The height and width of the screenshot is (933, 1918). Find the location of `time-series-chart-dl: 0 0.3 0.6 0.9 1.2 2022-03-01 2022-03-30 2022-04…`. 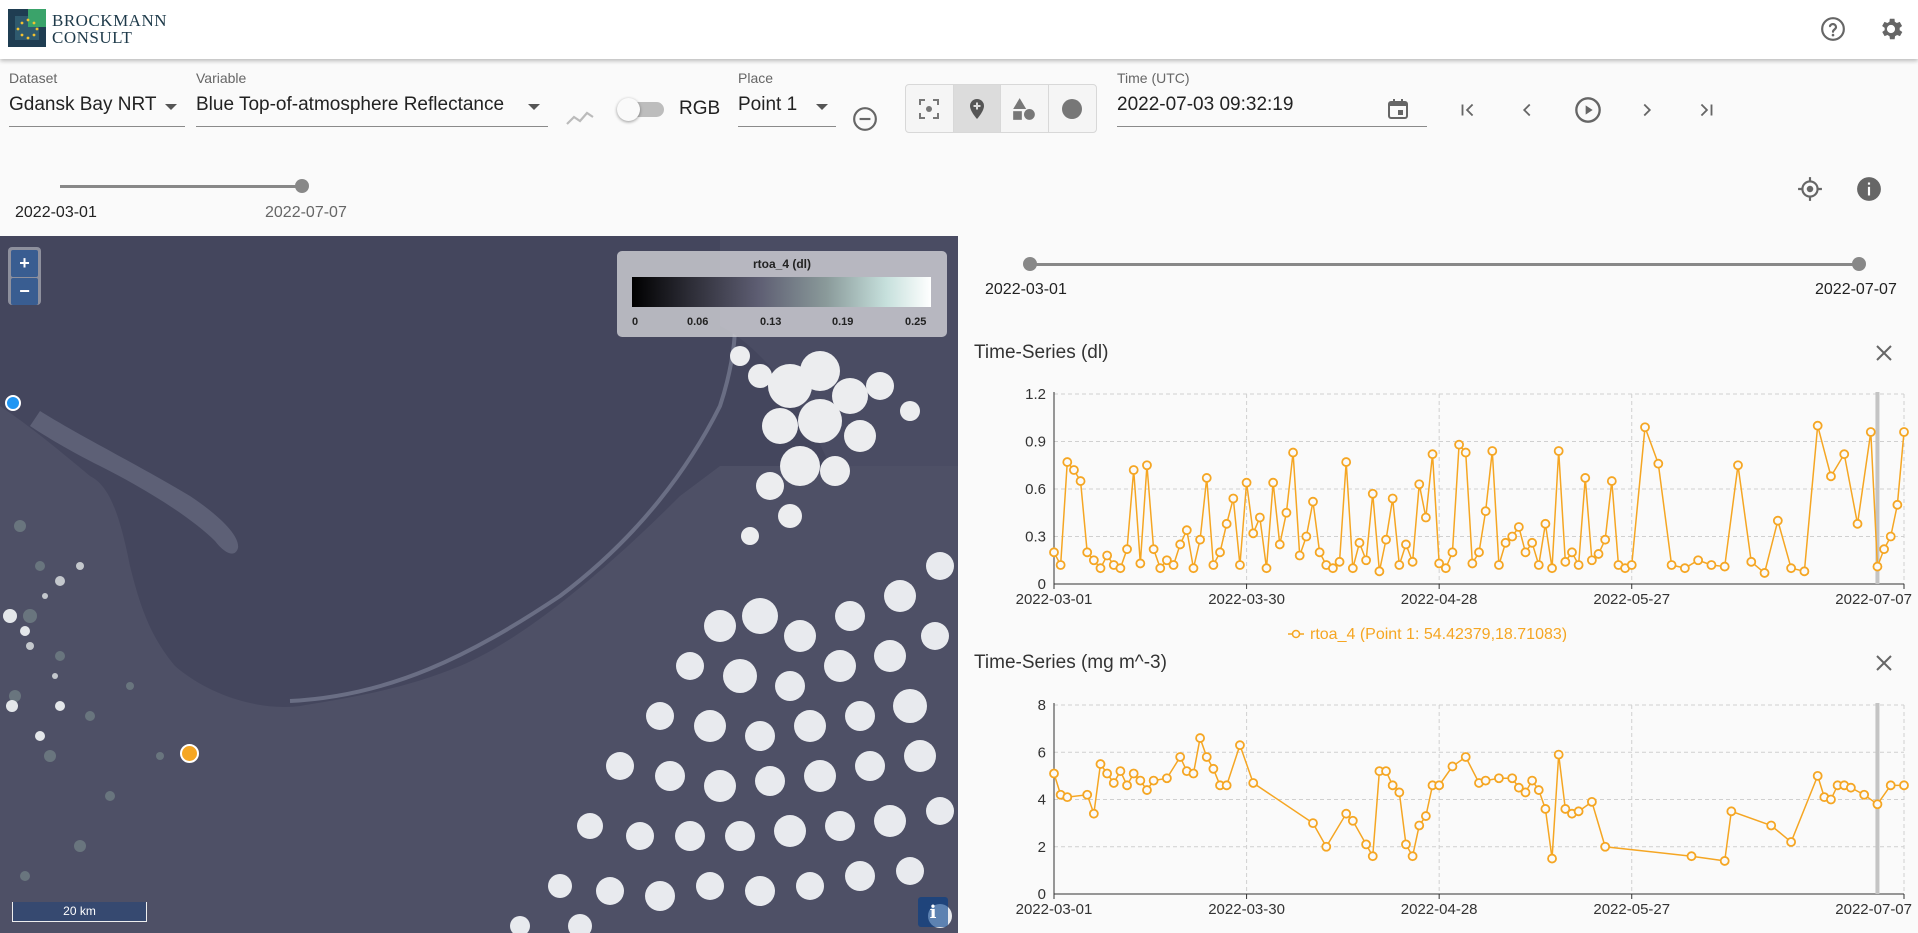

time-series-chart-dl: 0 0.3 0.6 0.9 1.2 2022-03-01 2022-03-30 2022-04… is located at coordinates (1446, 507).